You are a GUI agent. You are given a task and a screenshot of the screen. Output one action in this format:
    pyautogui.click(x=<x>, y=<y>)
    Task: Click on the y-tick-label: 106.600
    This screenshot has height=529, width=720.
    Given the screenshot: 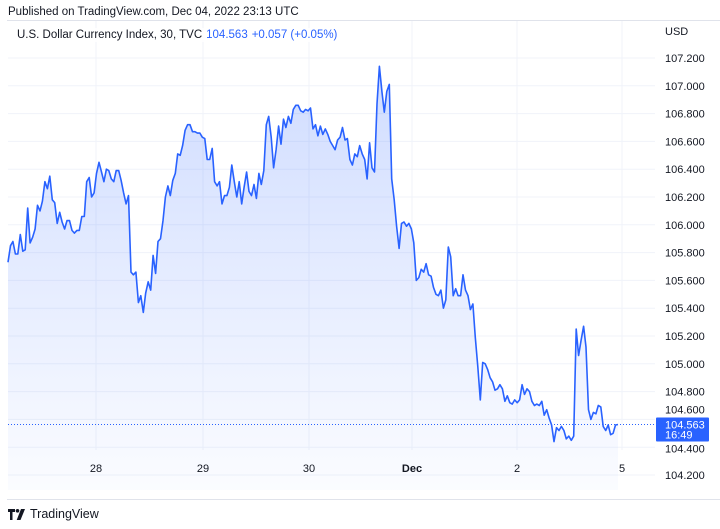 What is the action you would take?
    pyautogui.click(x=685, y=142)
    